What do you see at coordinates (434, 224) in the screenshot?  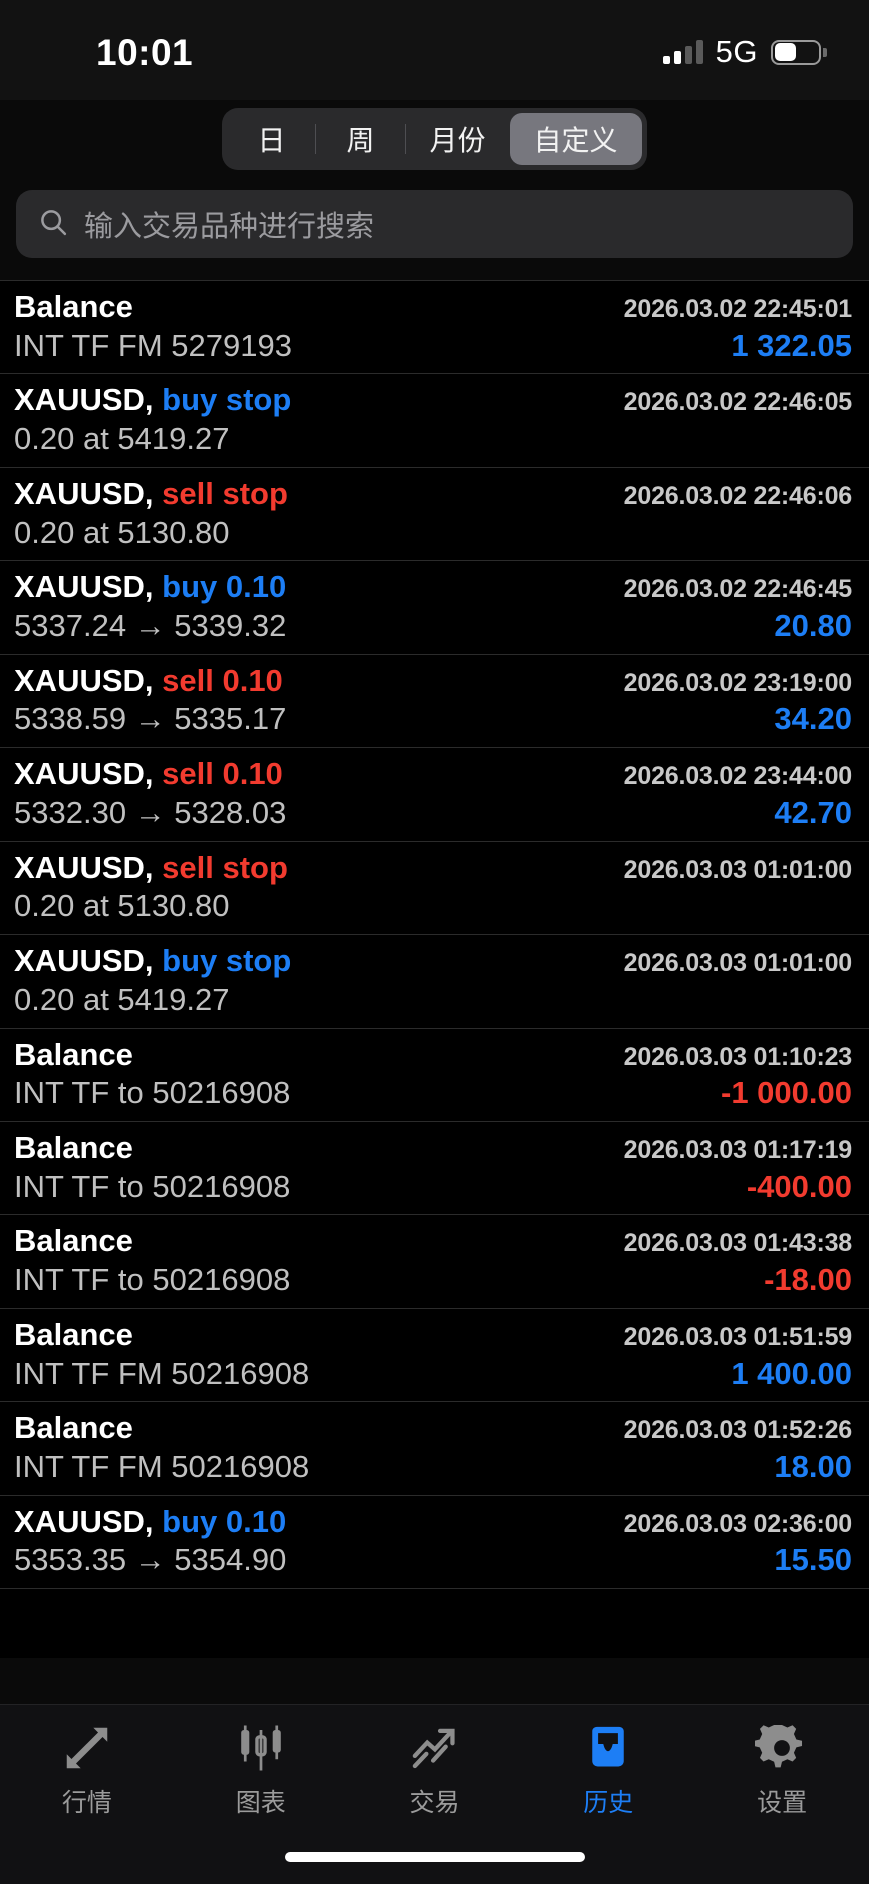 I see `search-input: 输入交易品种进行搜索` at bounding box center [434, 224].